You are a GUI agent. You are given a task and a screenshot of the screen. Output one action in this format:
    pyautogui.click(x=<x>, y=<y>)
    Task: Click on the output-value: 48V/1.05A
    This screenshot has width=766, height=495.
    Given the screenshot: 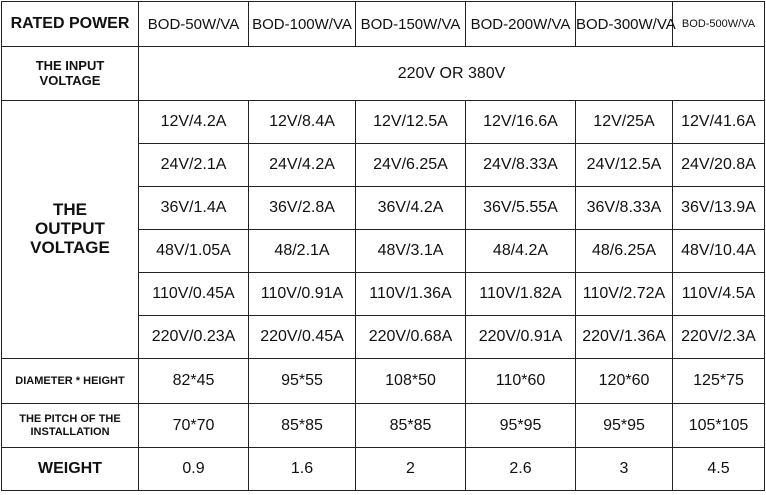 What is the action you would take?
    pyautogui.click(x=193, y=251)
    